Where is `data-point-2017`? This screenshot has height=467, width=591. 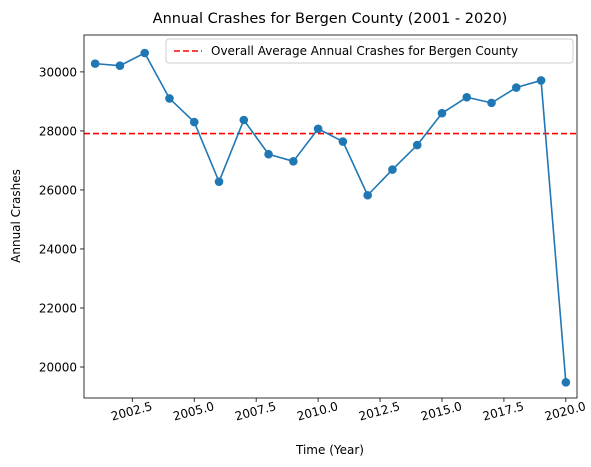 data-point-2017 is located at coordinates (491, 103).